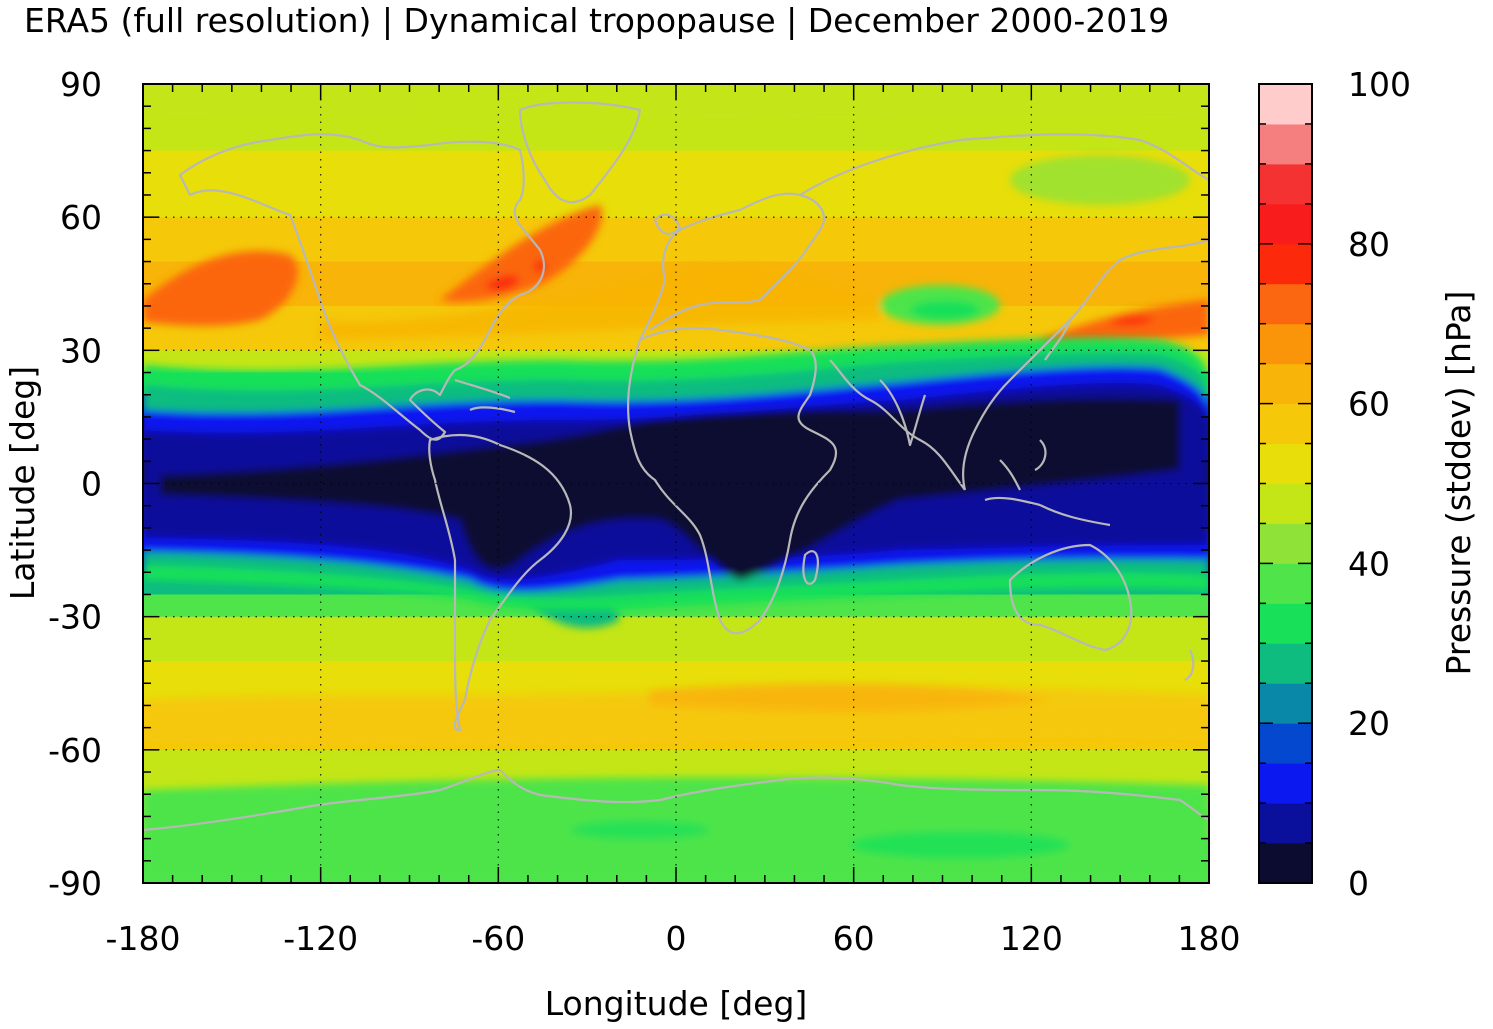  What do you see at coordinates (75, 750) in the screenshot?
I see `y-tick-label: -60` at bounding box center [75, 750].